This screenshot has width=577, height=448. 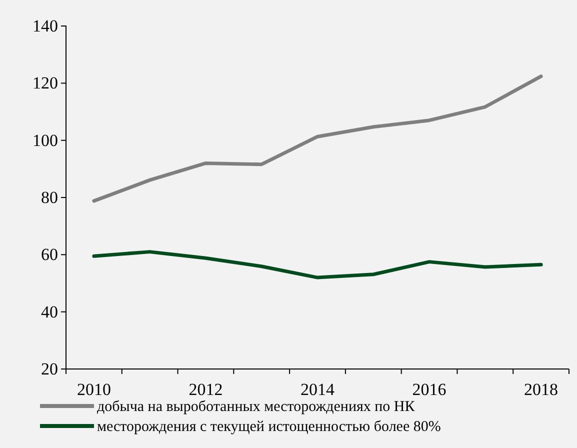 I want to click on y-tick-label: 20, so click(x=49, y=368).